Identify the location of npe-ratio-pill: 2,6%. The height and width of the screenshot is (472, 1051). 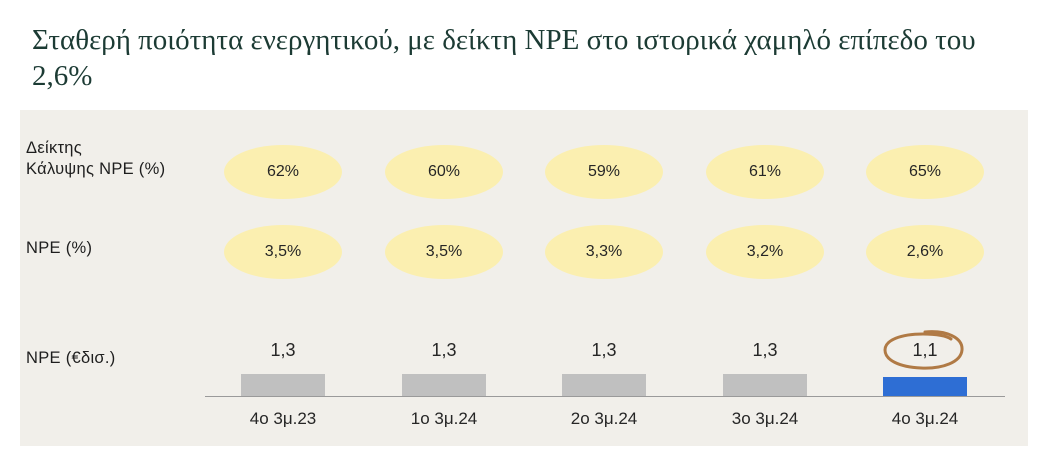
(925, 252).